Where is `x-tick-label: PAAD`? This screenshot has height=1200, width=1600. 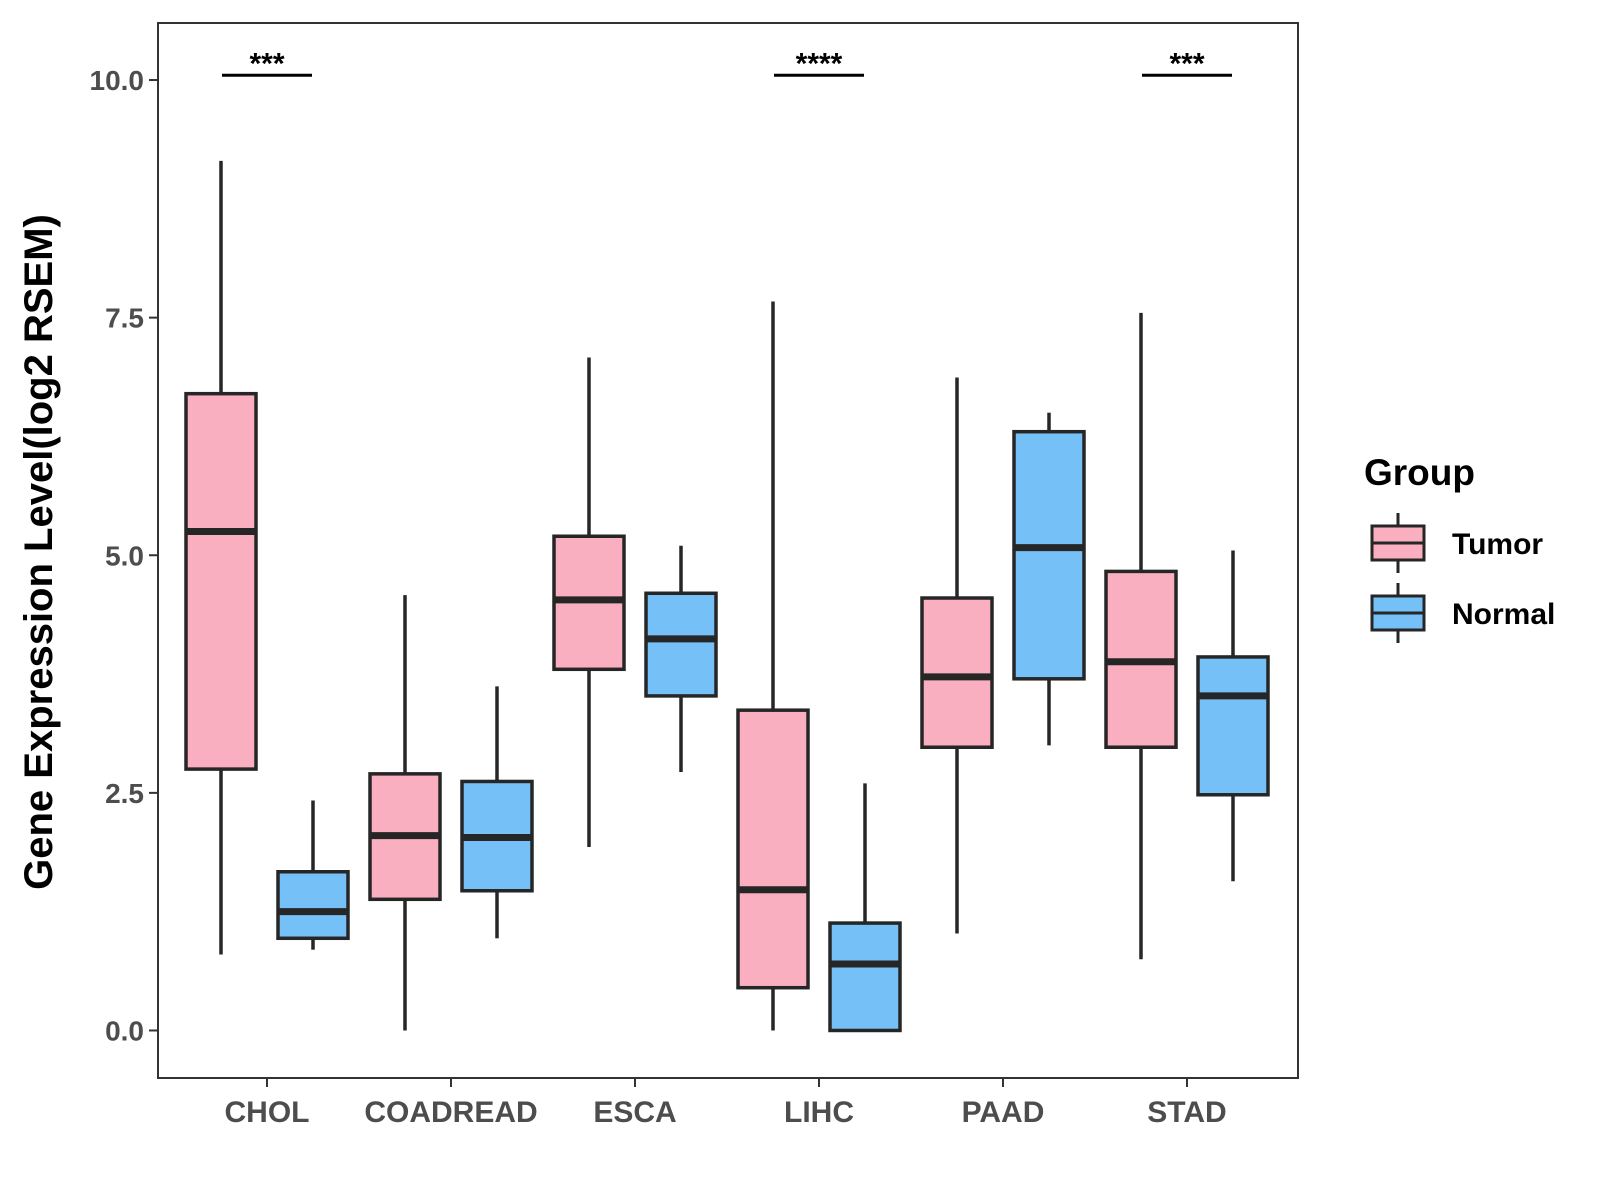
x-tick-label: PAAD is located at coordinates (1003, 1112).